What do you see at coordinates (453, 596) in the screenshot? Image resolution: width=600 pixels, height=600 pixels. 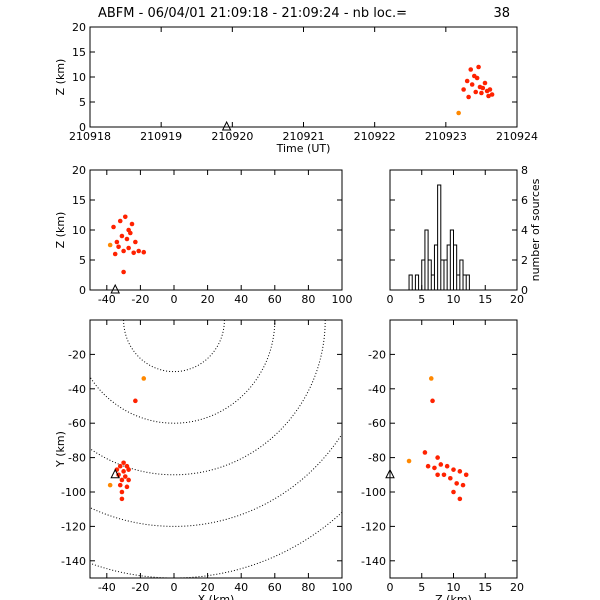 I see `x-axis-label: Z (km)` at bounding box center [453, 596].